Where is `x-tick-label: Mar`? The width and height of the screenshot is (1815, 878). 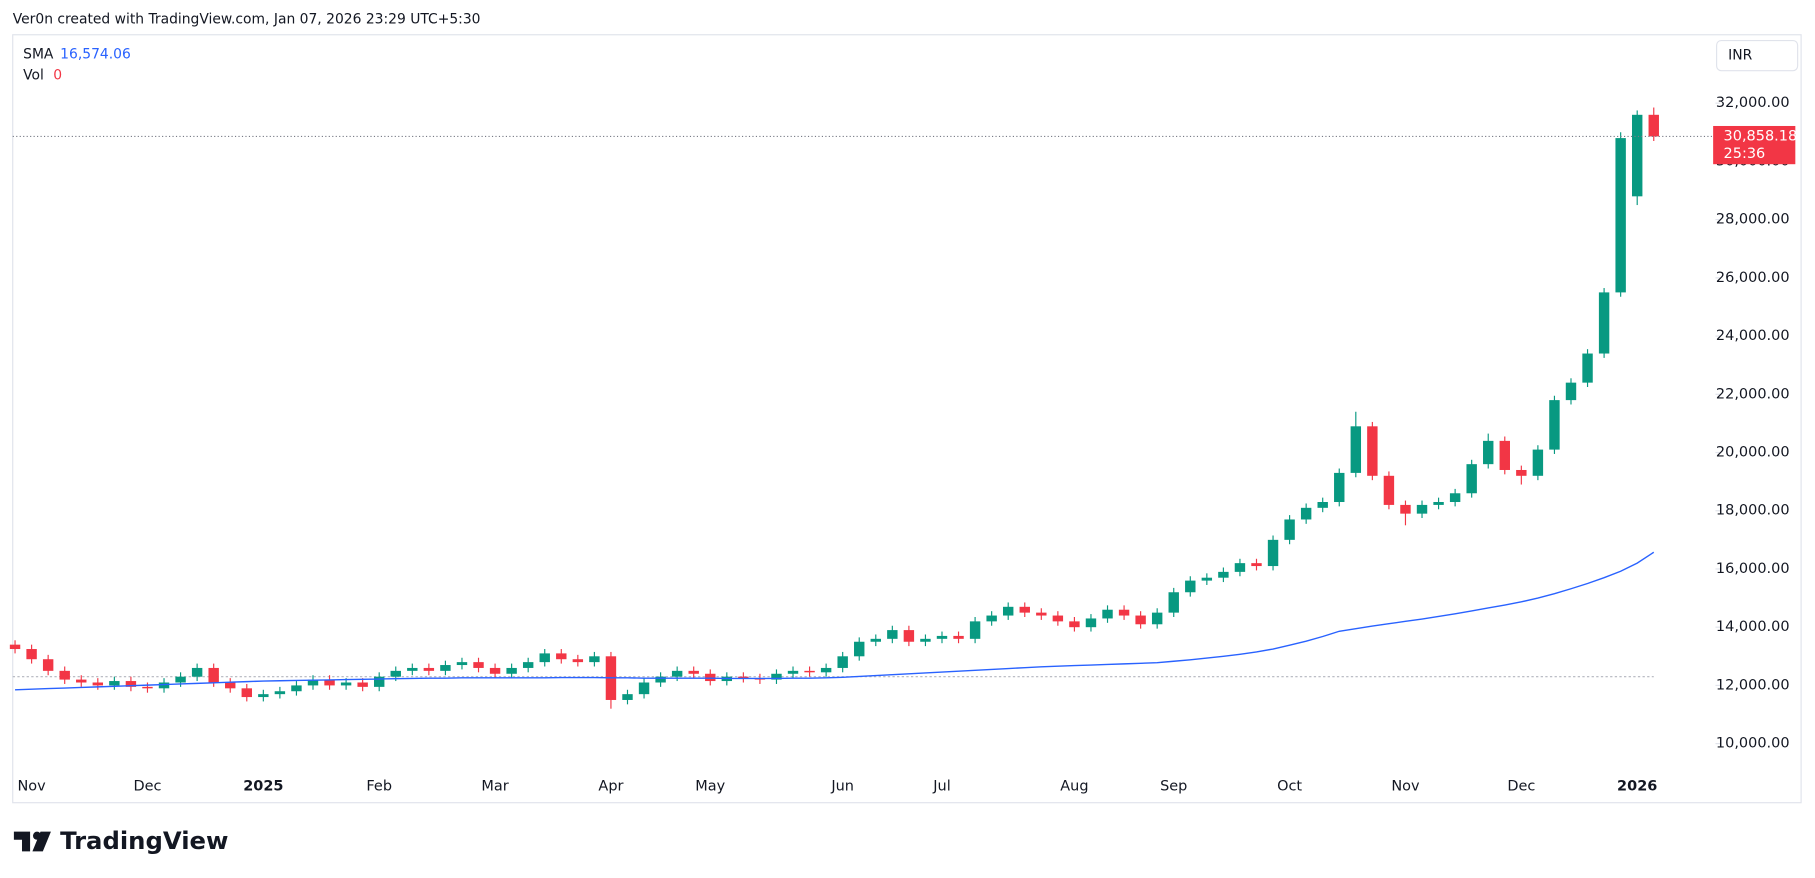
x-tick-label: Mar is located at coordinates (494, 786).